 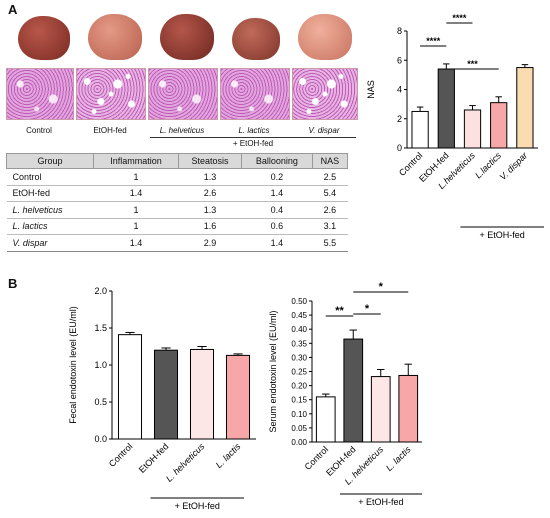 I want to click on y-tick-label: 2, so click(x=399, y=119).